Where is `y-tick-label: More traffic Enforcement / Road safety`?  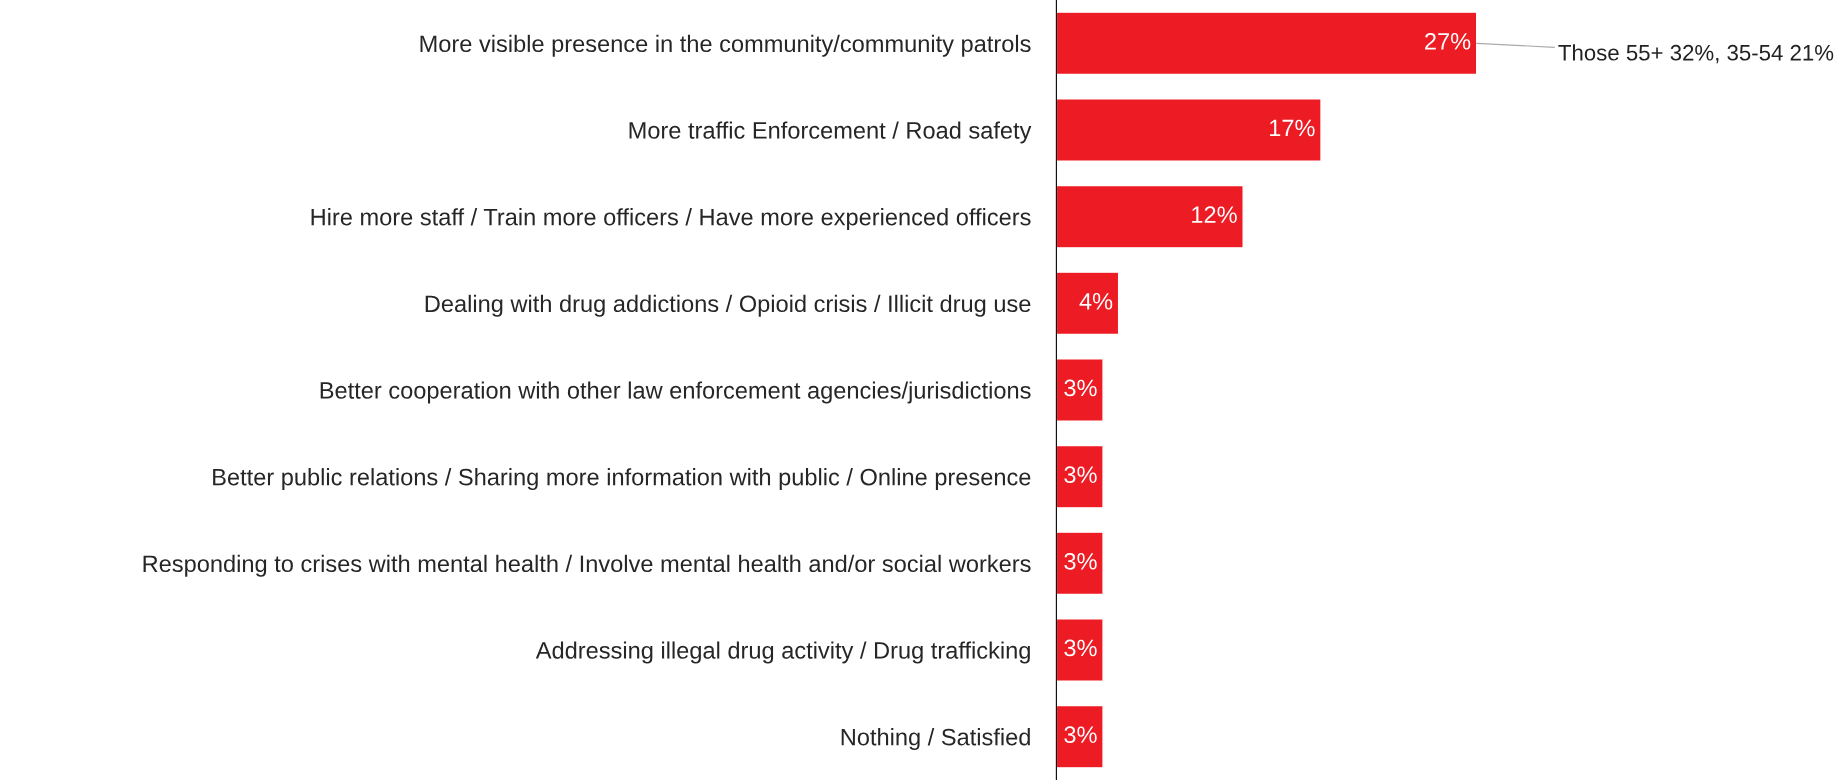
y-tick-label: More traffic Enforcement / Road safety is located at coordinates (830, 132).